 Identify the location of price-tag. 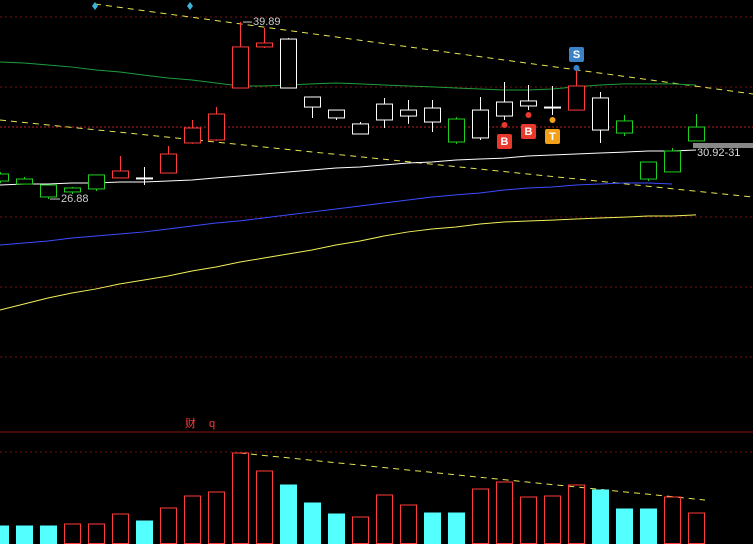
(723, 145).